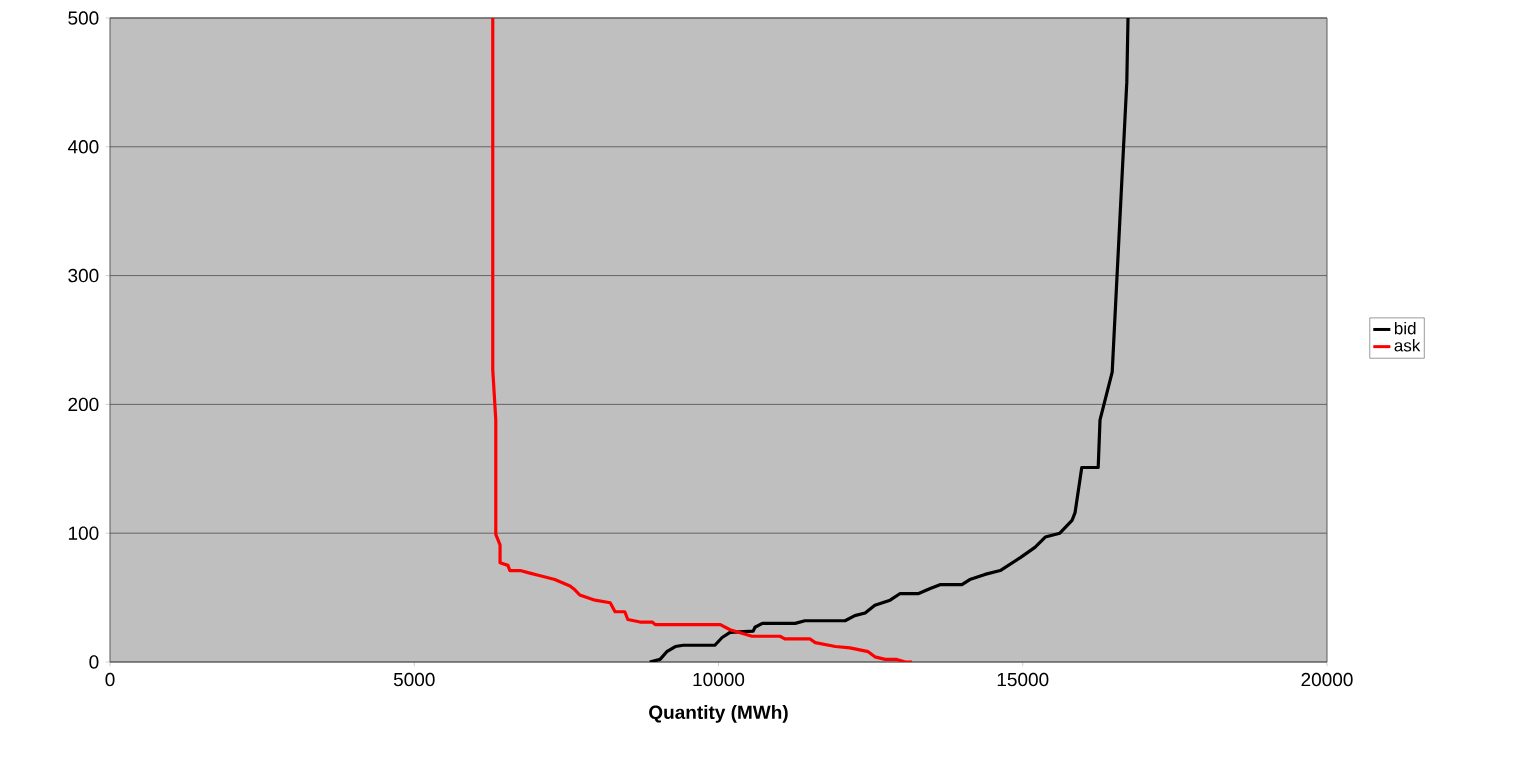  I want to click on x-tick-label: 10000, so click(719, 679).